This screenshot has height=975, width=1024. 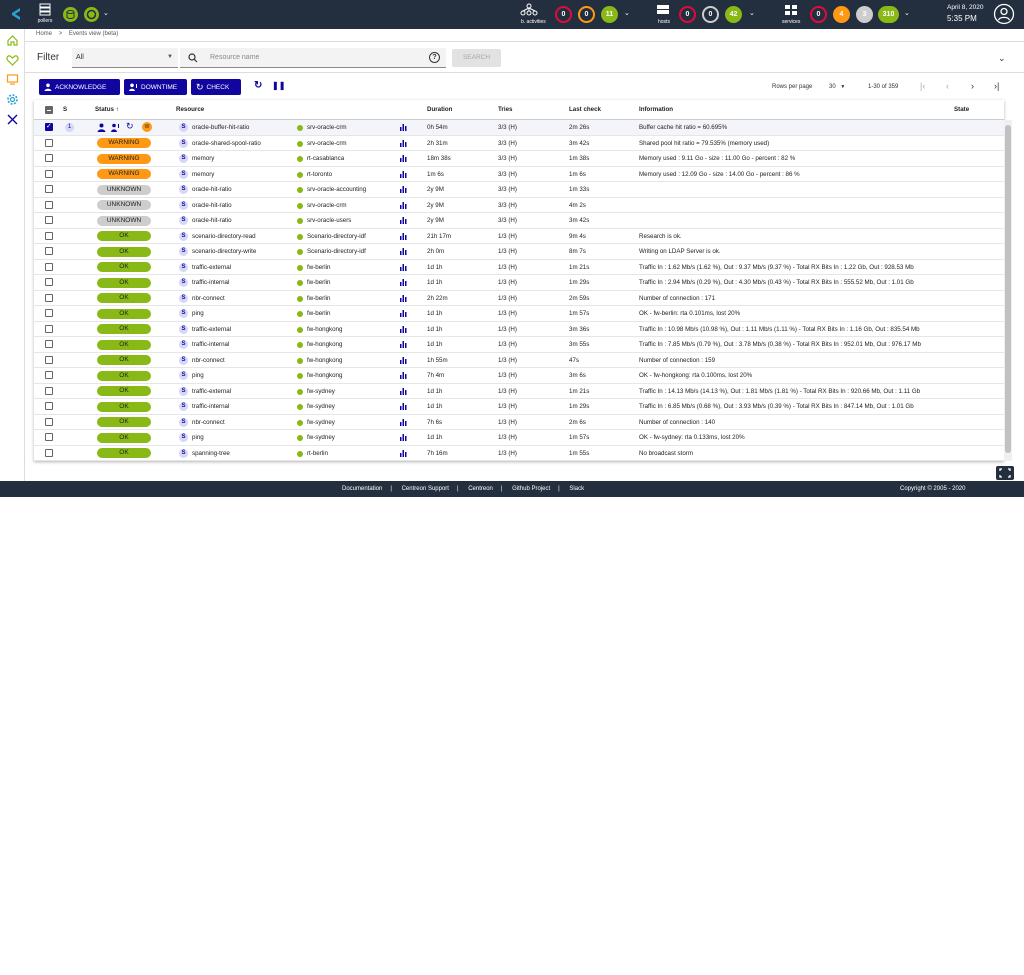 What do you see at coordinates (198, 375) in the screenshot?
I see `resource-name: ping` at bounding box center [198, 375].